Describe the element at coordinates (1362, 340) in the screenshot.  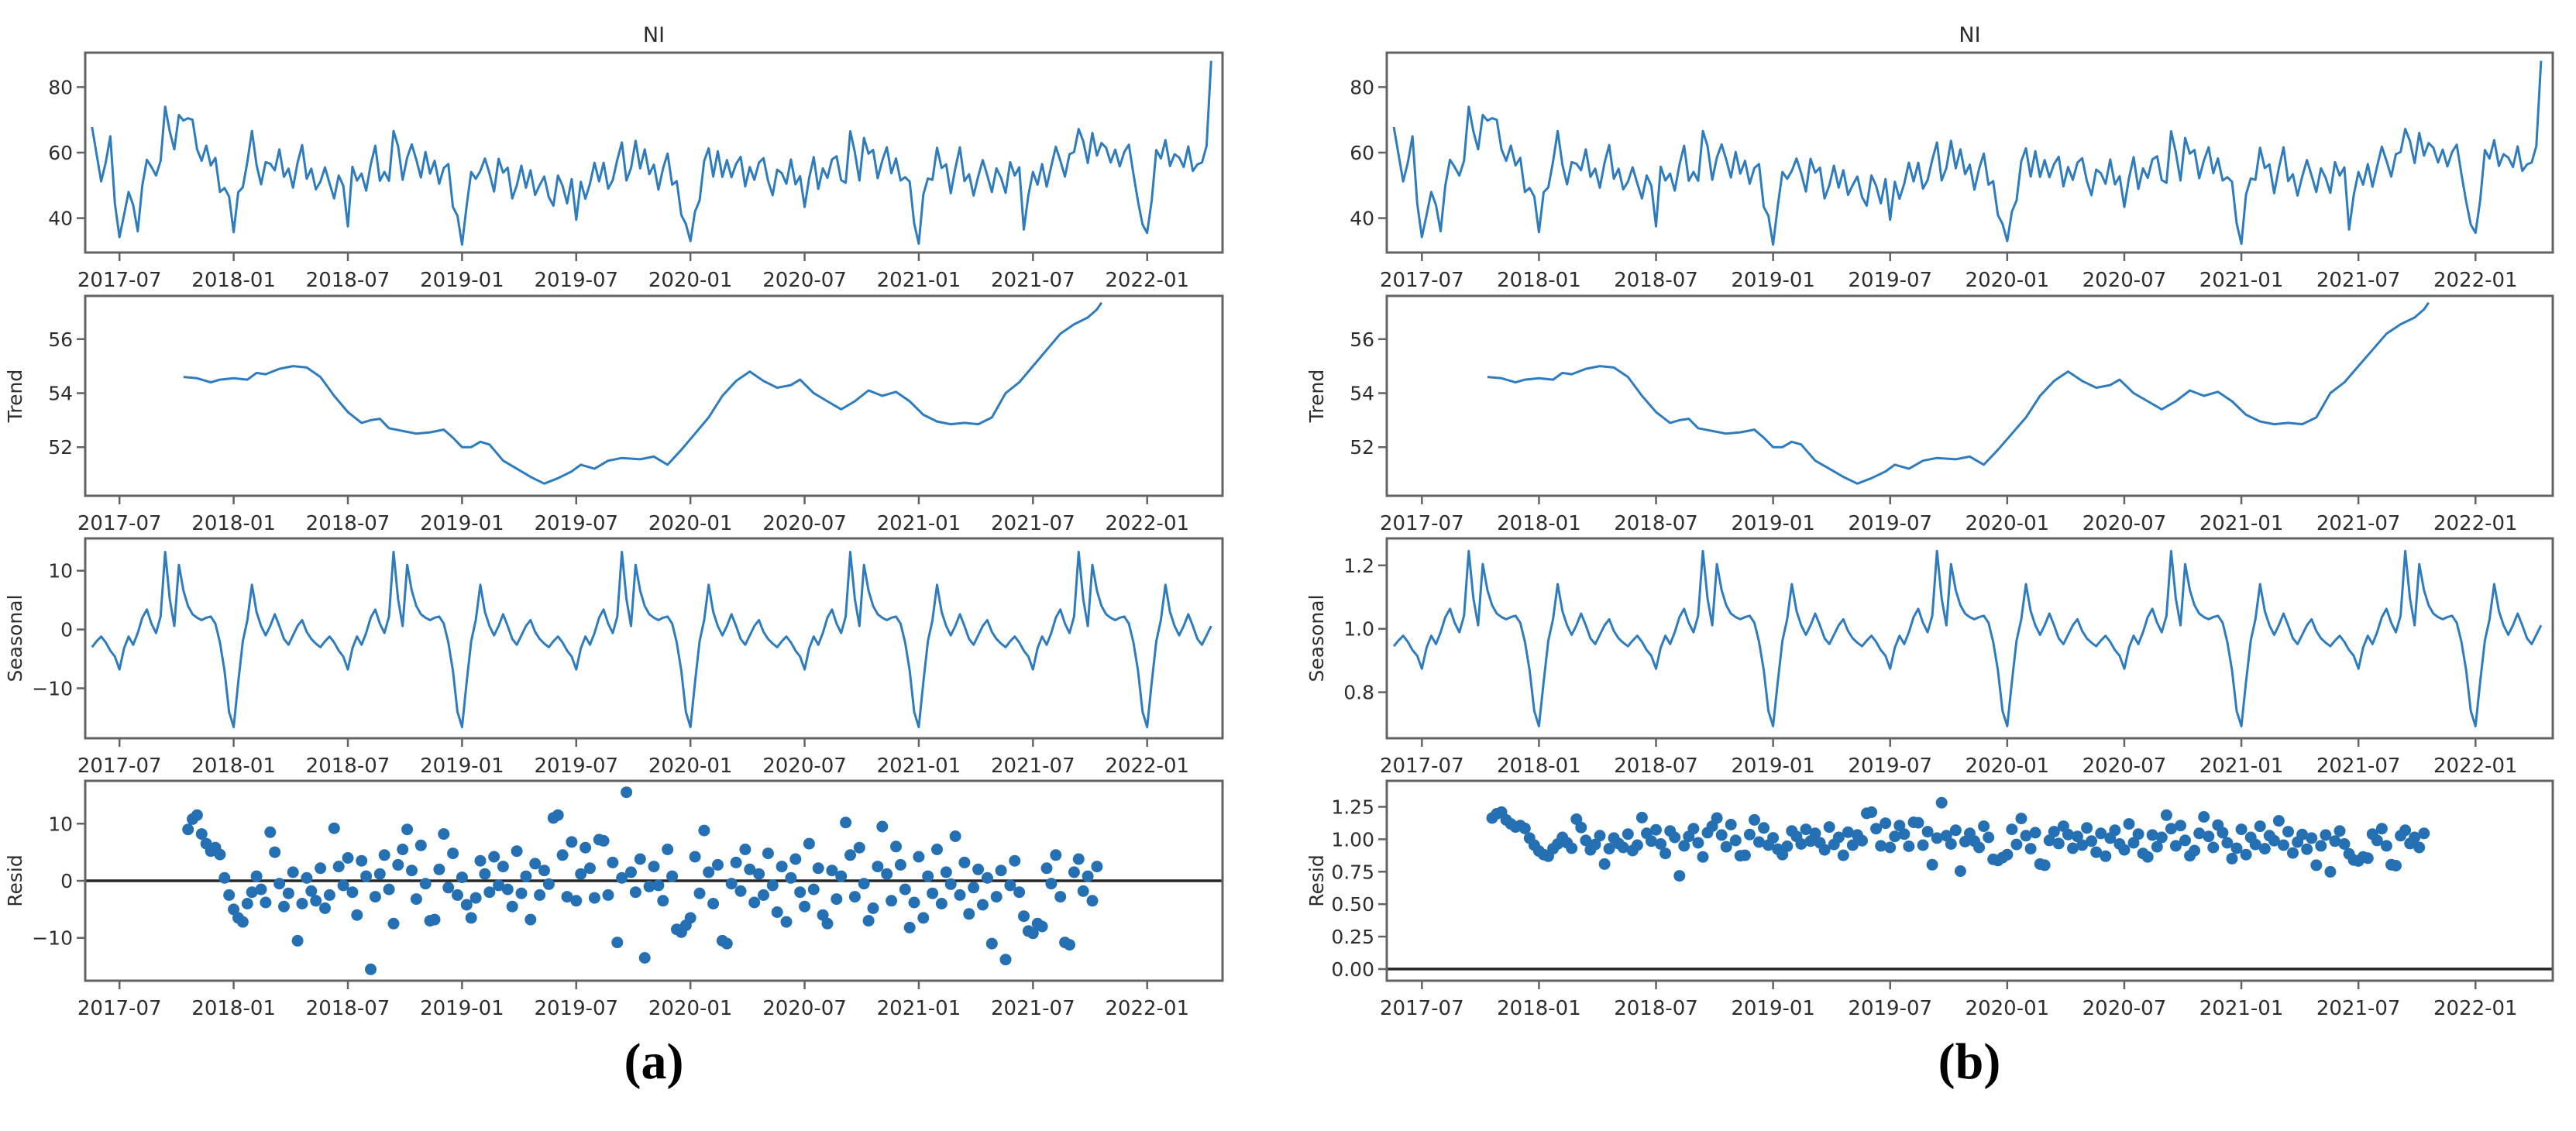
I see `y-tick-label: 56` at that location.